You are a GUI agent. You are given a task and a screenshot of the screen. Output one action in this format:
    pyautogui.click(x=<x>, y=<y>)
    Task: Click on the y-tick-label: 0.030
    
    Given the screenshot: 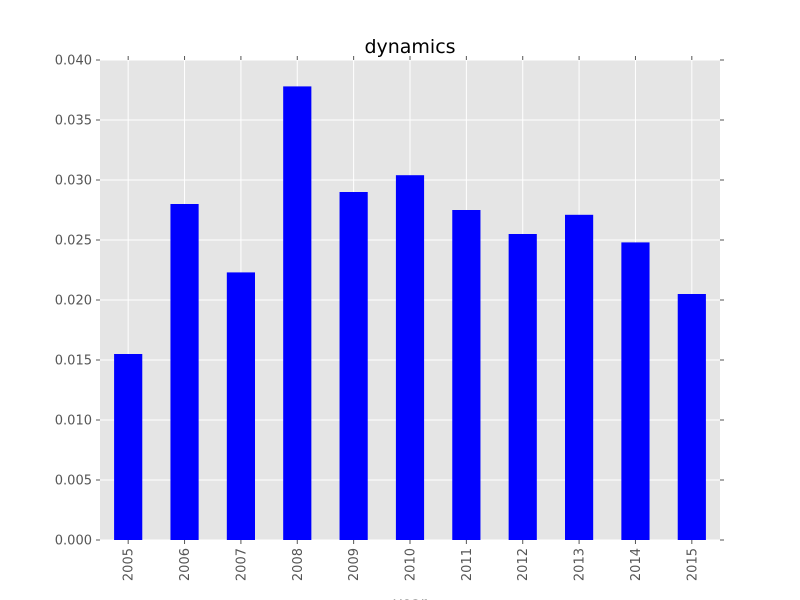 What is the action you would take?
    pyautogui.click(x=73, y=181)
    